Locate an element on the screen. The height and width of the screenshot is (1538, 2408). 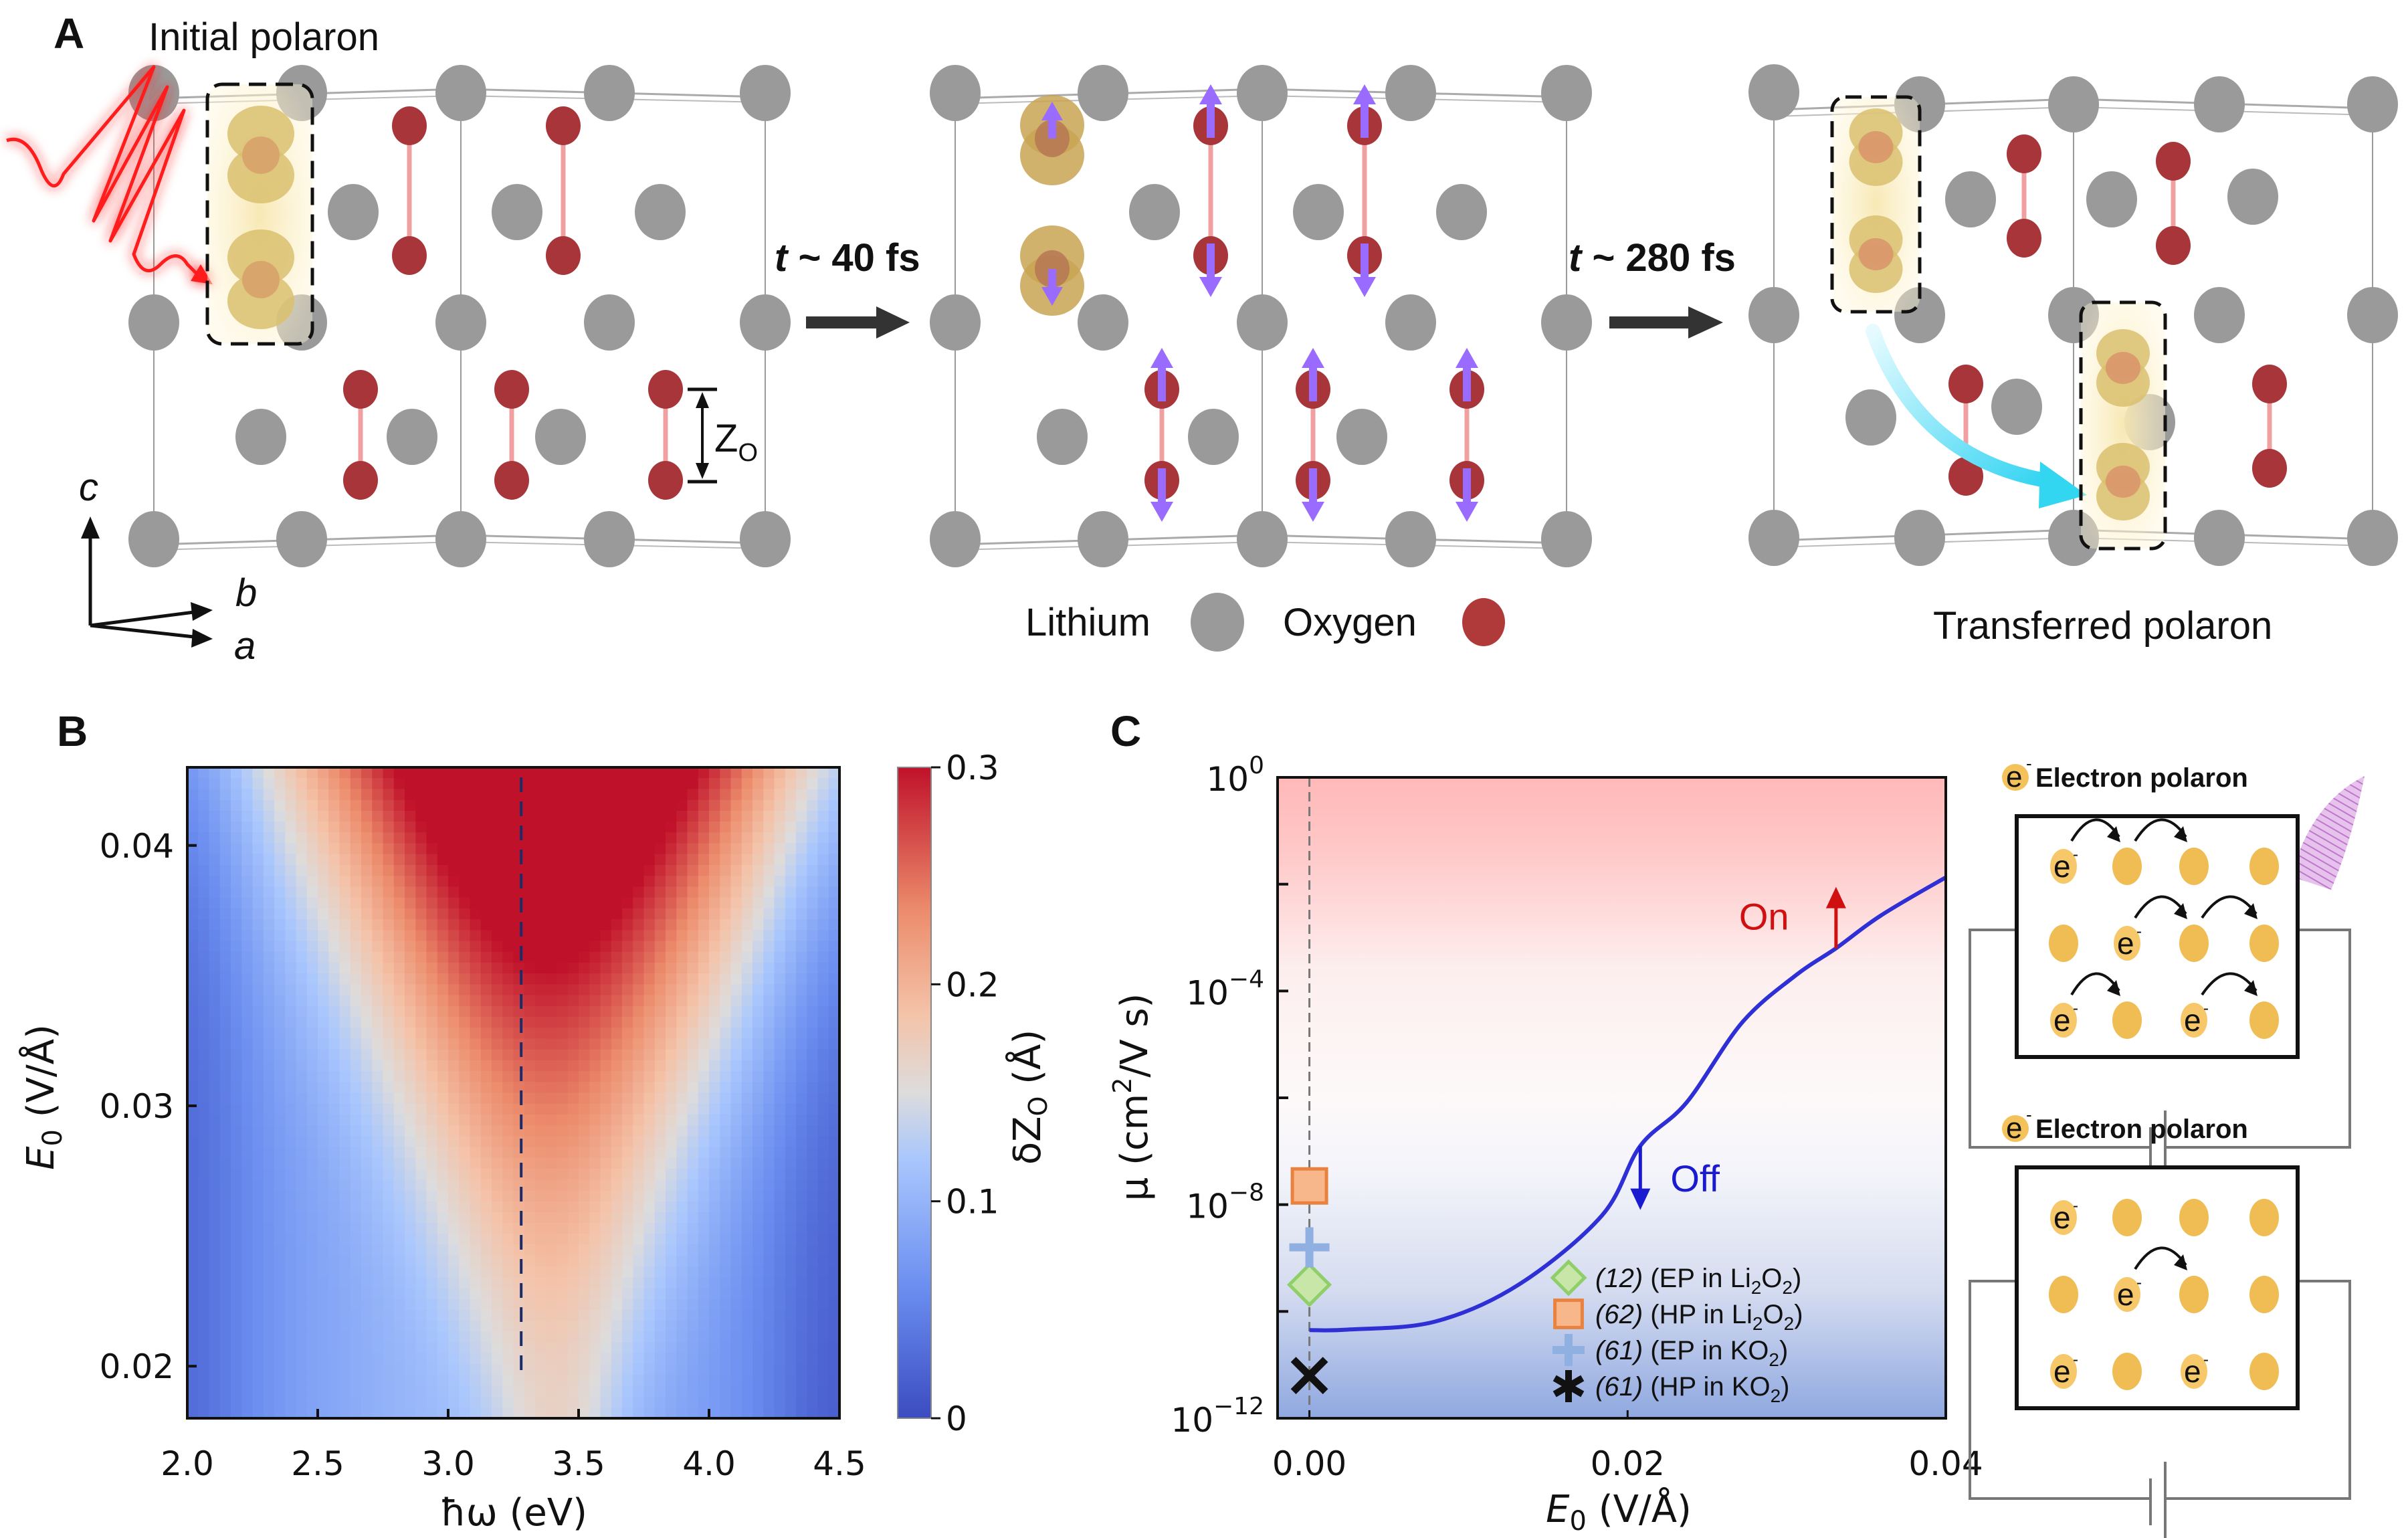
lattice-site is located at coordinates (2194, 1218).